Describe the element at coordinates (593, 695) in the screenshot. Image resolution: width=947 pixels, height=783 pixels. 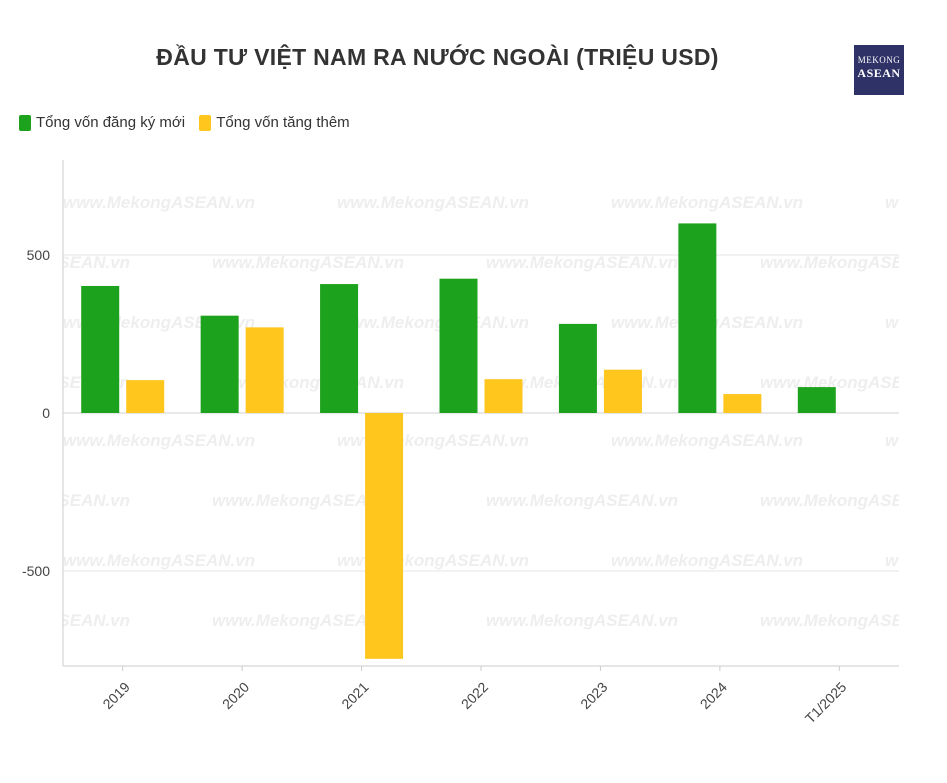
I see `x-tick-label: 2023` at that location.